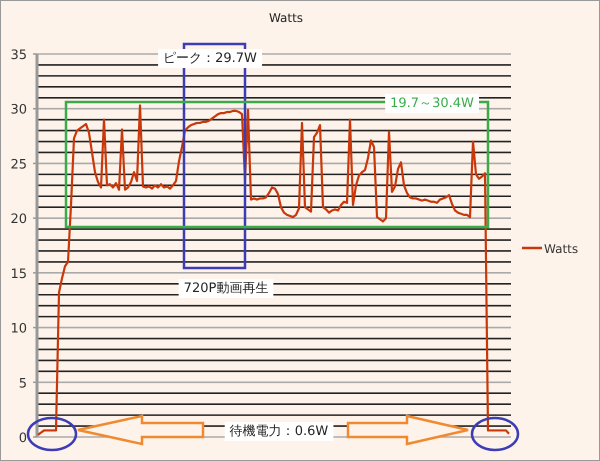 The width and height of the screenshot is (600, 461). What do you see at coordinates (286, 18) in the screenshot?
I see `chart-title: Watts` at bounding box center [286, 18].